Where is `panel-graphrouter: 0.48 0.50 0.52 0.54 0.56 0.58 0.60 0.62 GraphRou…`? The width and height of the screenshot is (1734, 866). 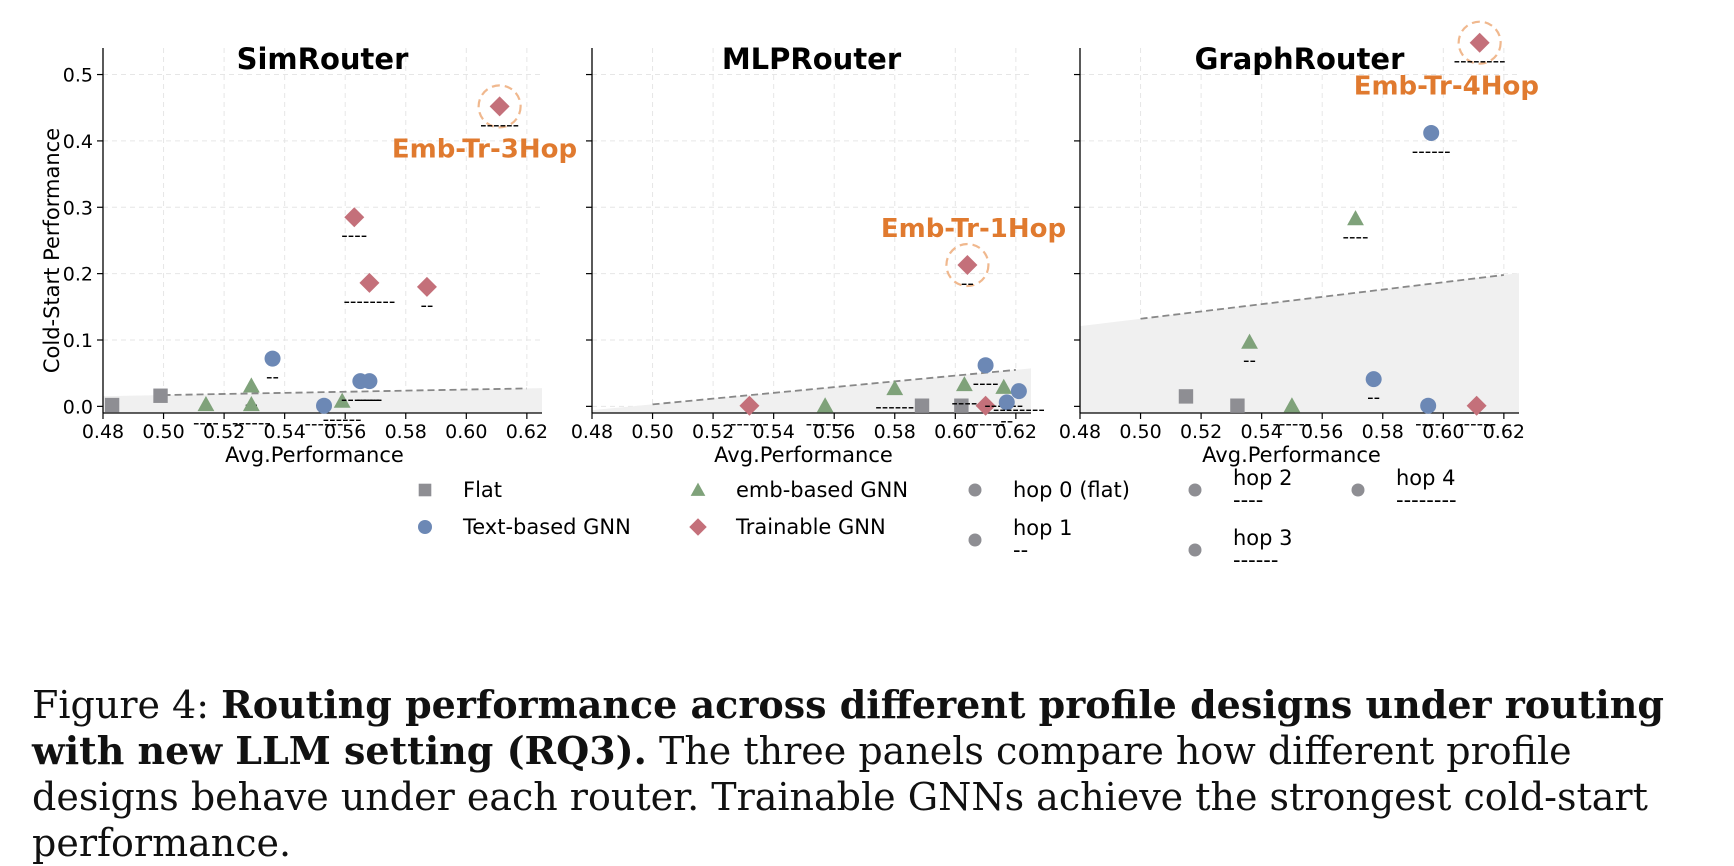
panel-graphrouter: 0.48 0.50 0.52 0.54 0.56 0.58 0.60 0.62 GraphRou… is located at coordinates (1299, 243).